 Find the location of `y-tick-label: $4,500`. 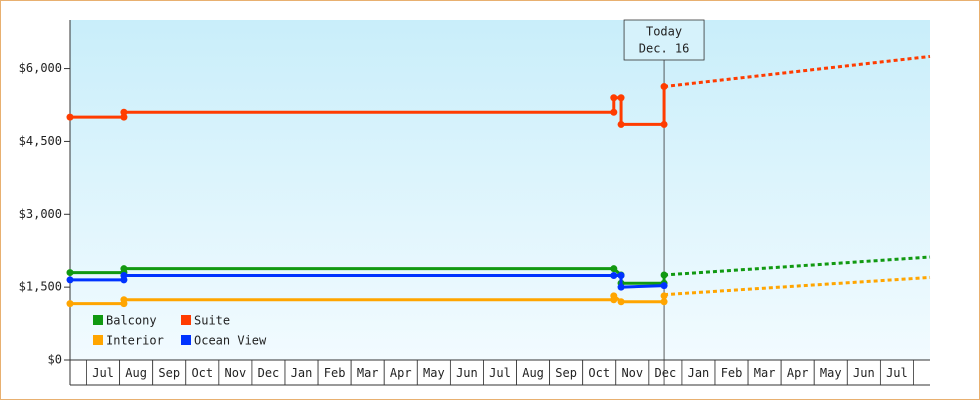

y-tick-label: $4,500 is located at coordinates (40, 141).